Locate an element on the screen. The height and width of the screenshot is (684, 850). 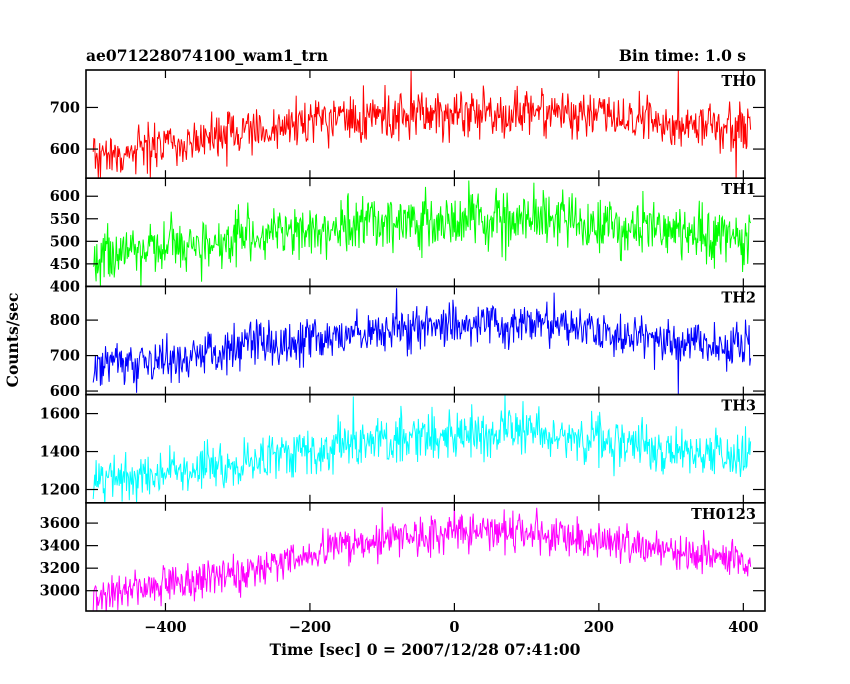
series-line-th0 is located at coordinates (422, 124).